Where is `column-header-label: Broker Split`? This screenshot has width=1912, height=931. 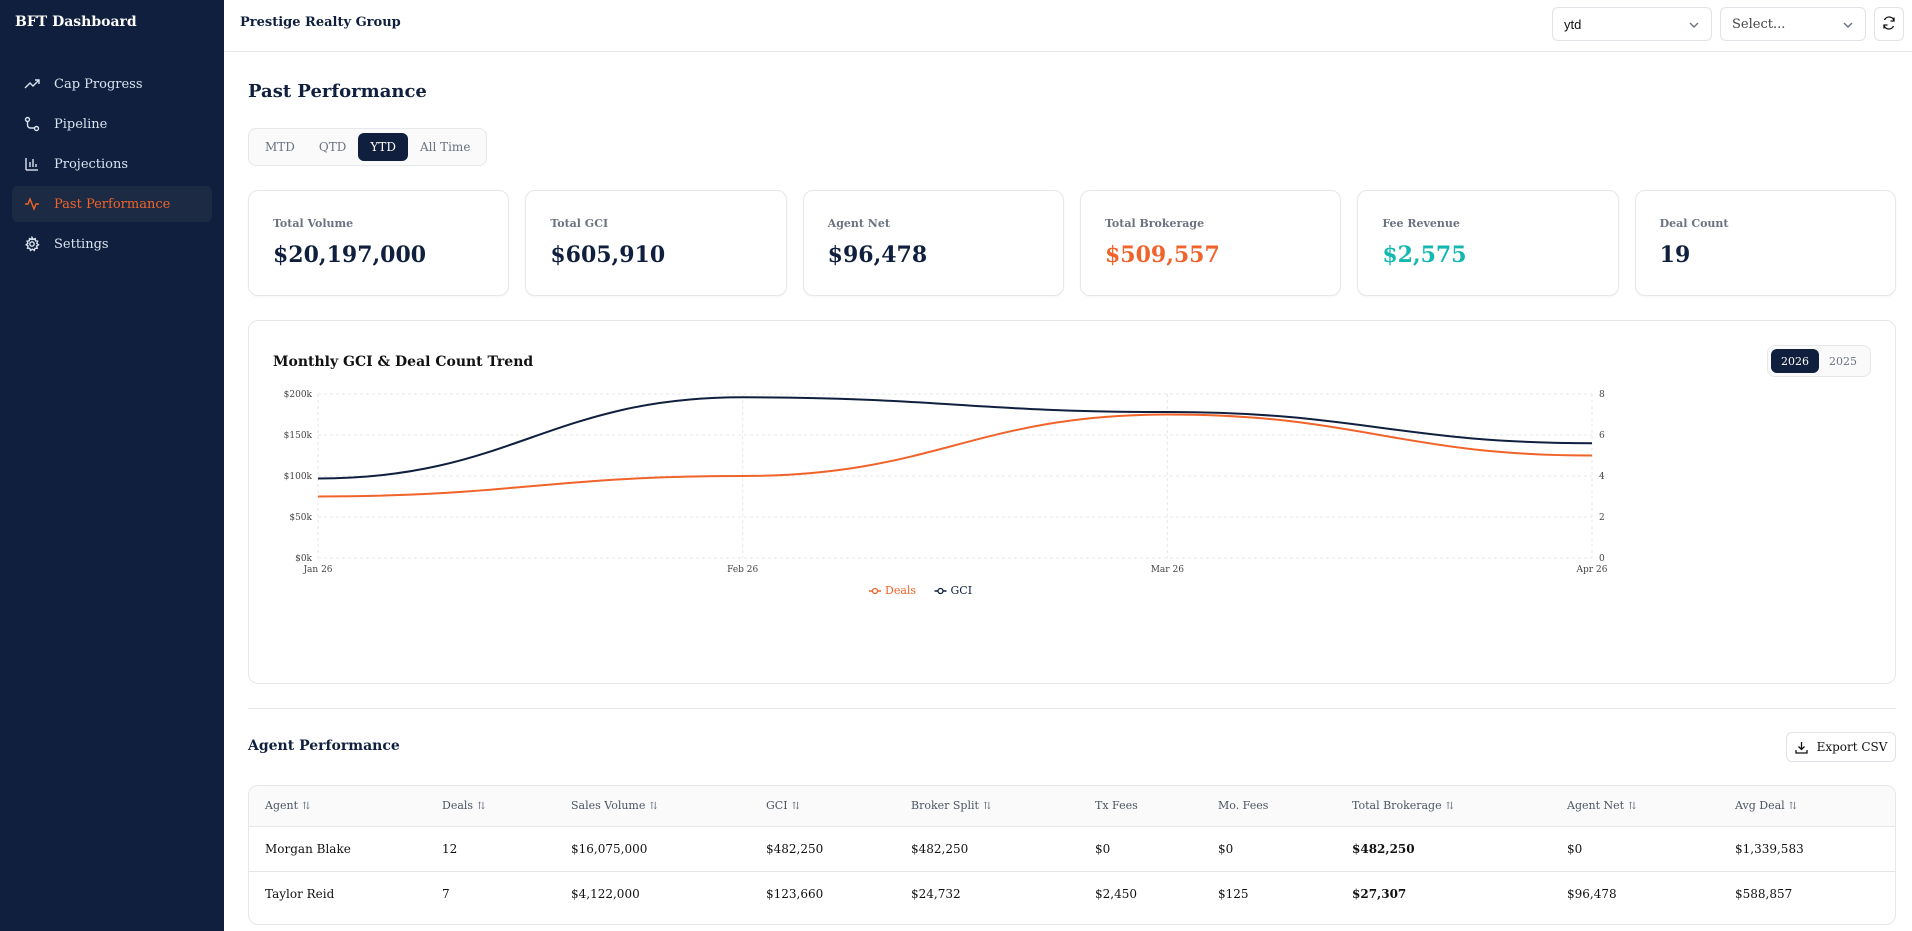
column-header-label: Broker Split is located at coordinates (945, 806).